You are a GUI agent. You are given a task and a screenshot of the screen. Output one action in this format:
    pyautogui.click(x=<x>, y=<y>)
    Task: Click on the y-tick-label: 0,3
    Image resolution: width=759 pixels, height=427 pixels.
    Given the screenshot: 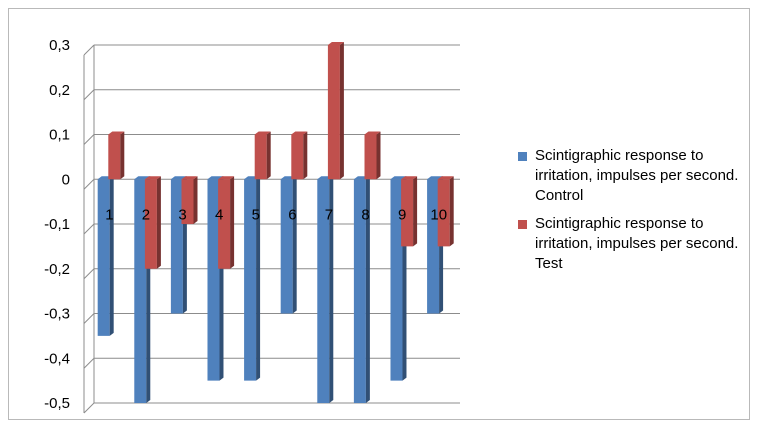 What is the action you would take?
    pyautogui.click(x=59, y=45)
    